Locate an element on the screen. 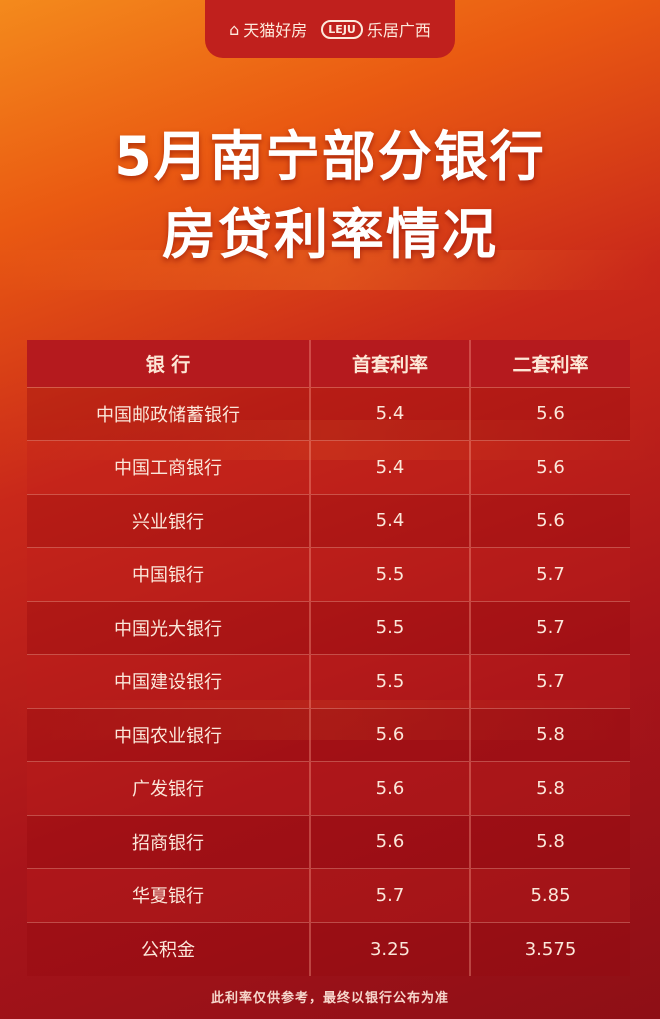 The height and width of the screenshot is (1019, 660). first-home-rate: 5.7 is located at coordinates (389, 895).